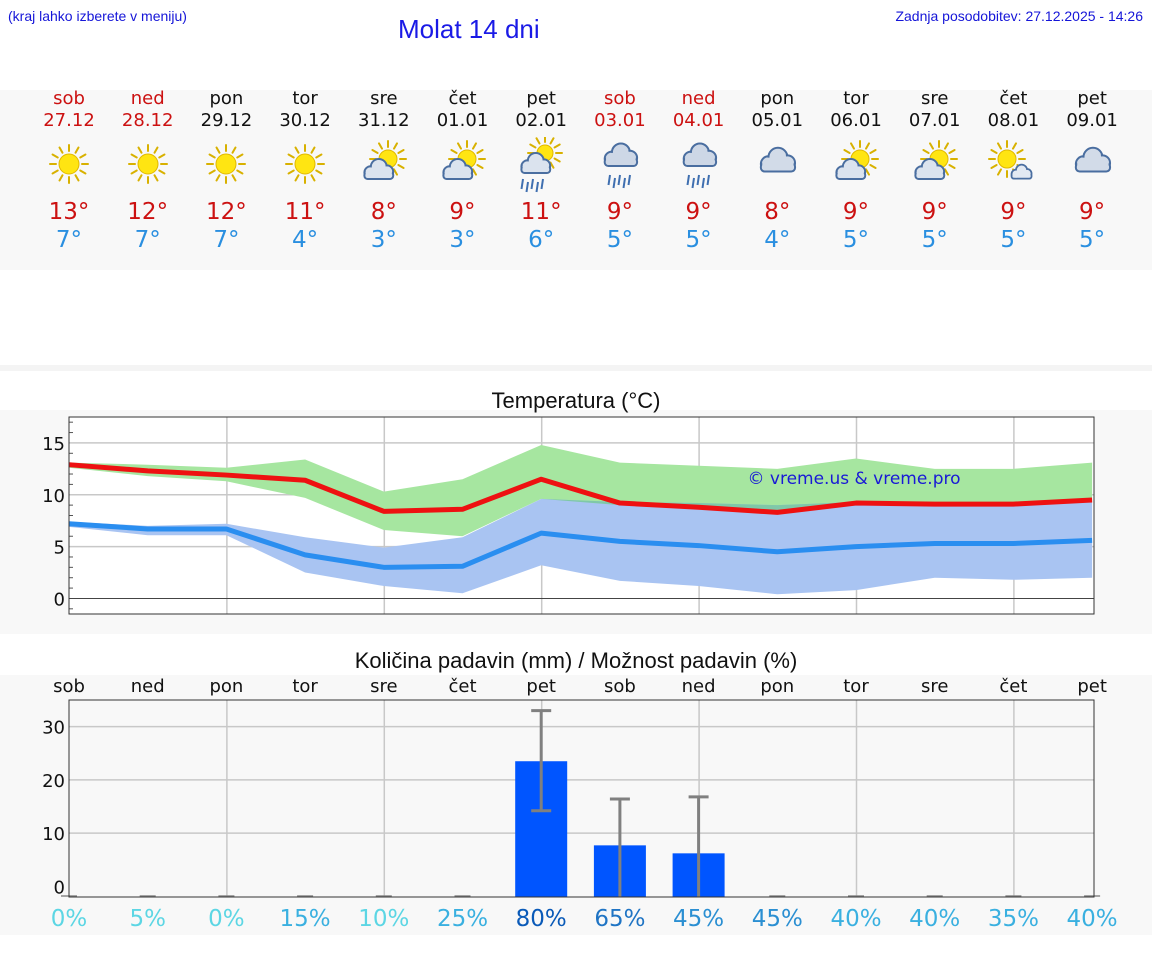 This screenshot has width=1152, height=975. I want to click on last-updated: Zadnja posodobitev: 27.12.2025 - 14:26, so click(1019, 16).